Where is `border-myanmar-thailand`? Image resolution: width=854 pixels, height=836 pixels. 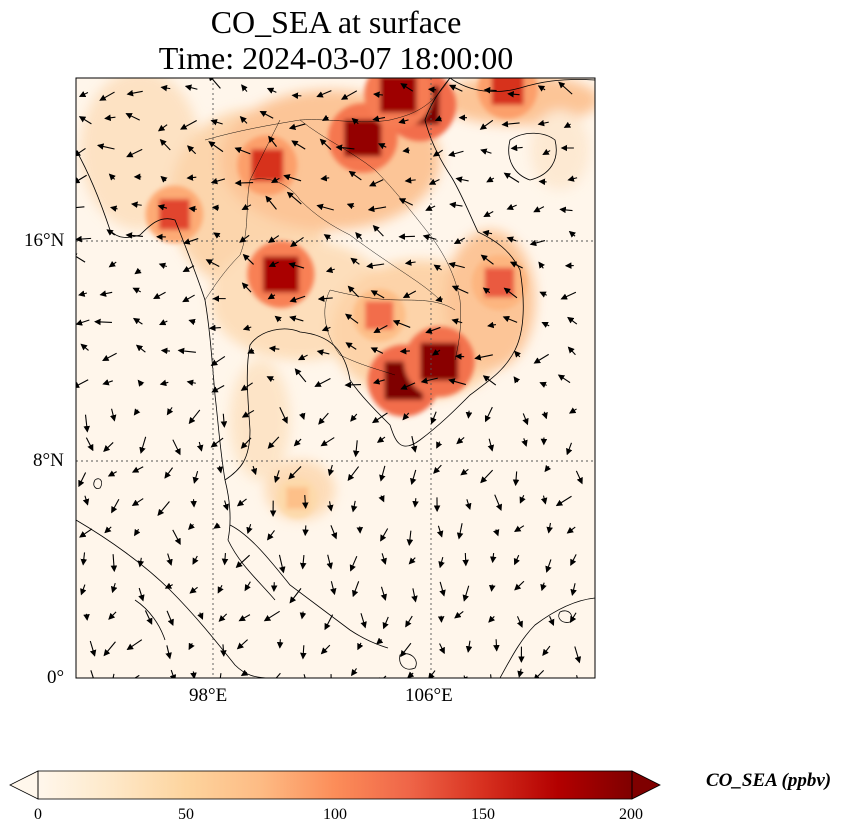
border-myanmar-thailand is located at coordinates (242, 210).